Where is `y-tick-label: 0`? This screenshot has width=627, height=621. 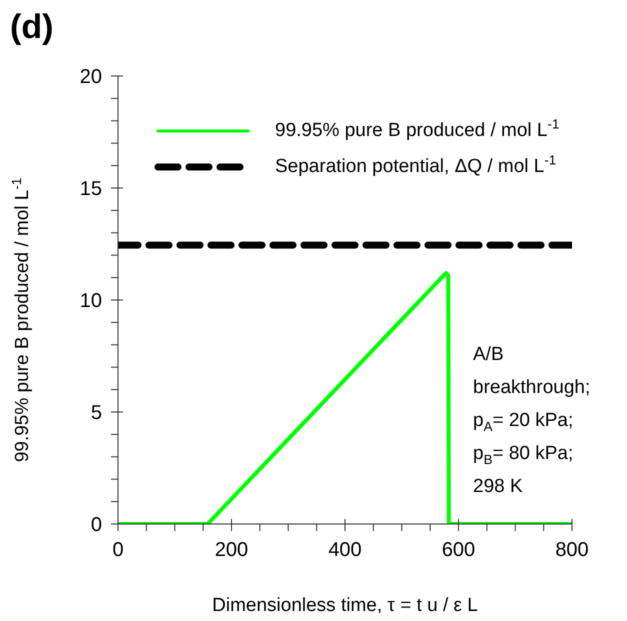
y-tick-label: 0 is located at coordinates (96, 525).